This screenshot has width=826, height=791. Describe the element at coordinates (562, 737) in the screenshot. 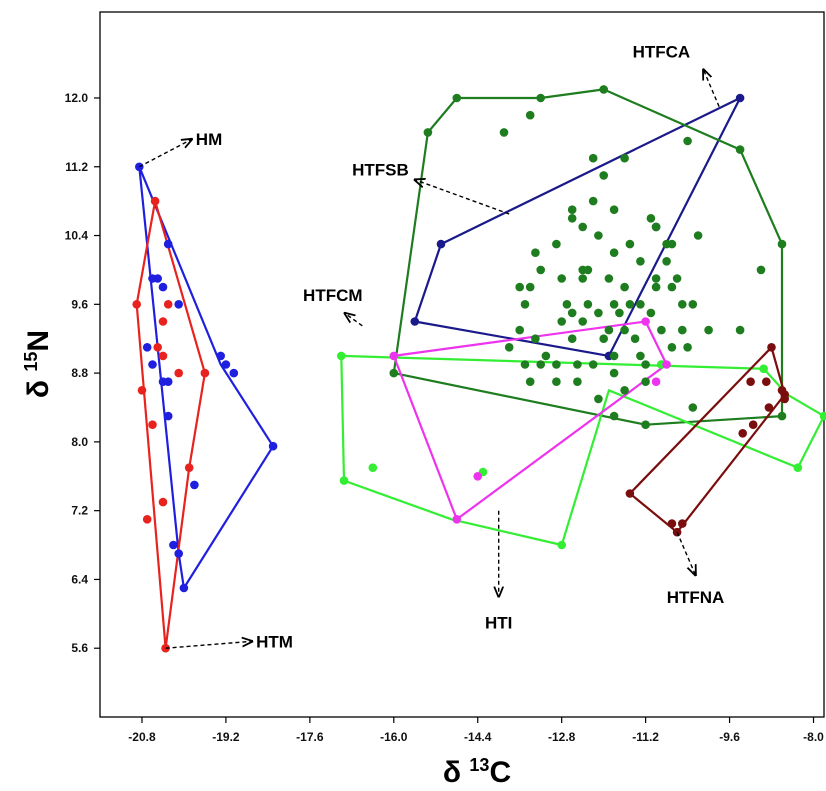

I see `x-tick-label: -12.8` at that location.